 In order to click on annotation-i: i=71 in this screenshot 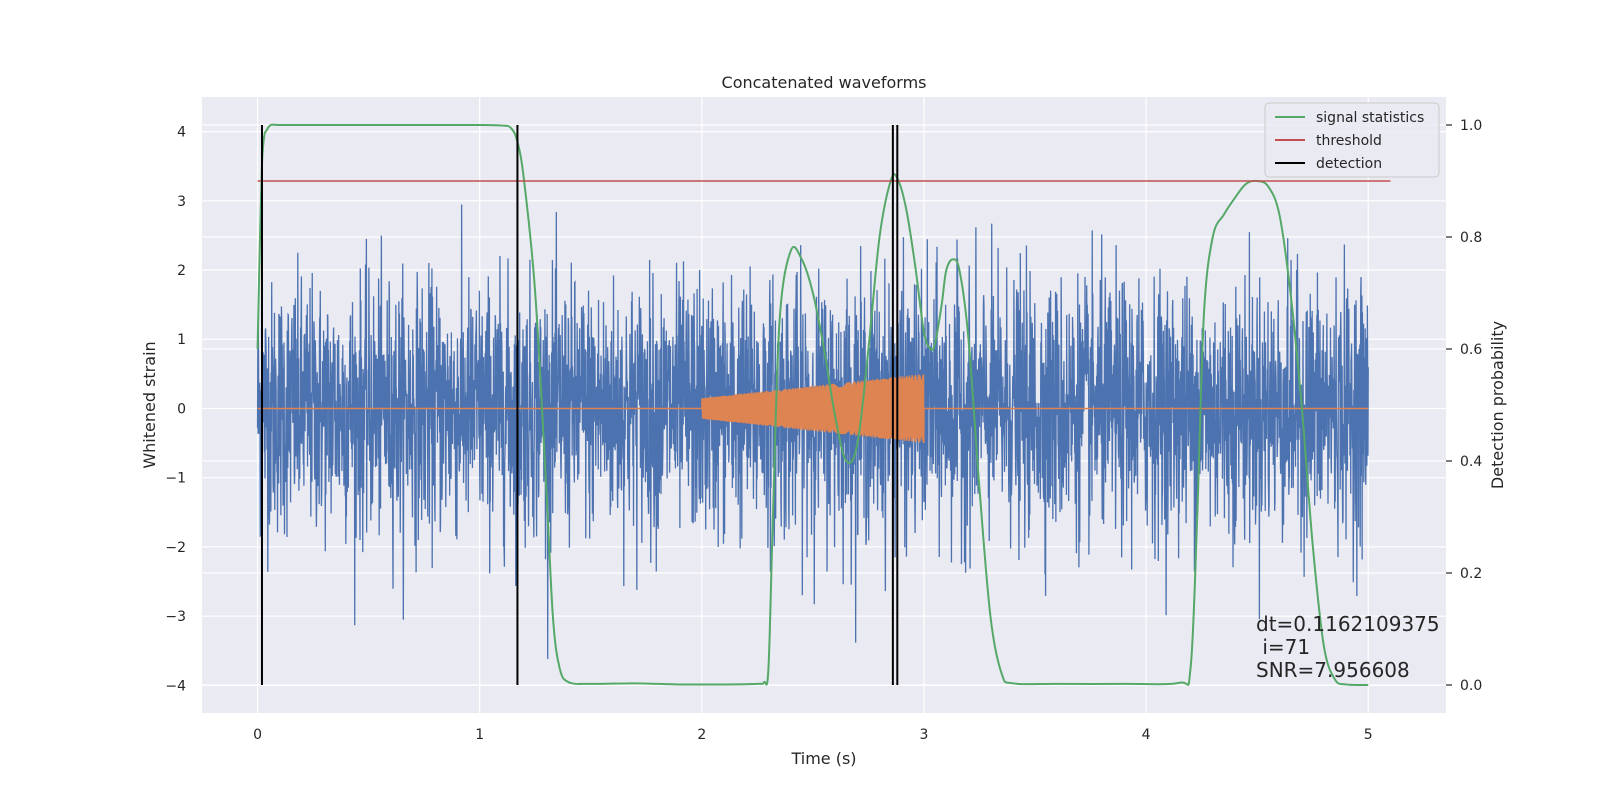, I will do `click(1283, 647)`.